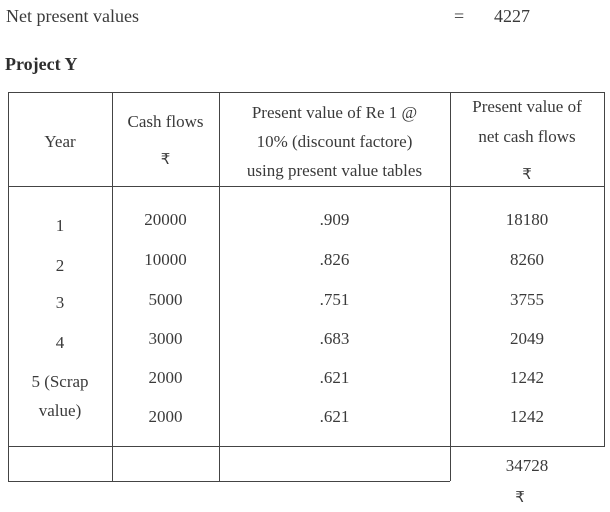 Image resolution: width=610 pixels, height=512 pixels. Describe the element at coordinates (165, 121) in the screenshot. I see `header-cash-flows: Cash flows` at that location.